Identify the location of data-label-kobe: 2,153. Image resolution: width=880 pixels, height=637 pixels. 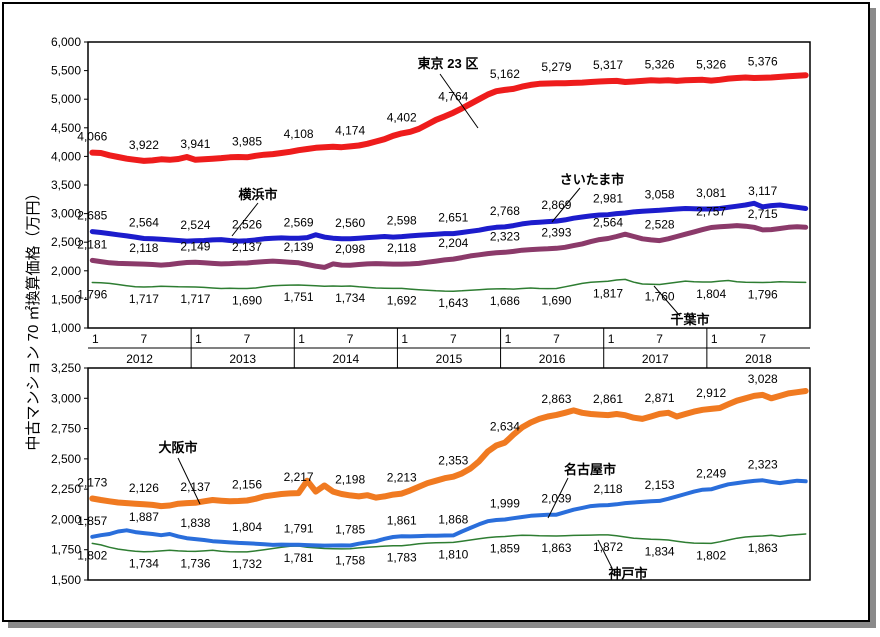
(660, 485).